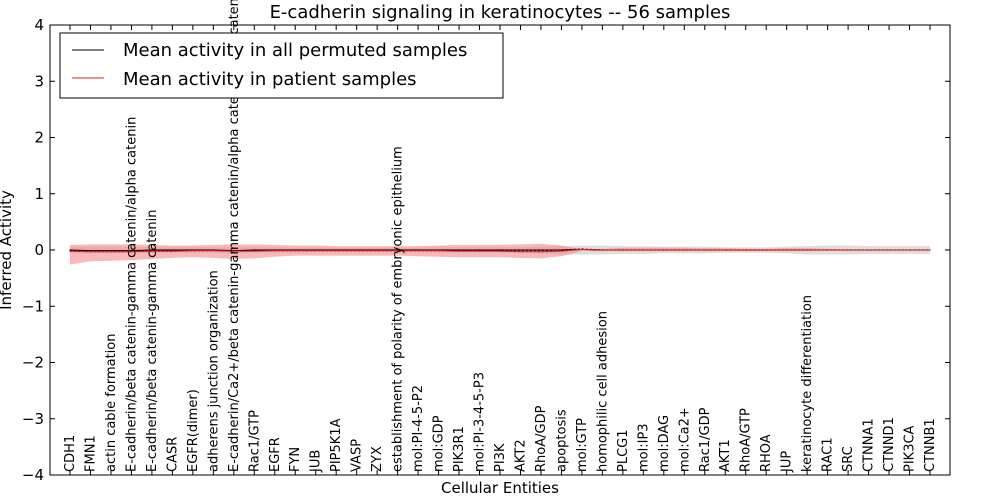 This screenshot has height=500, width=1000. I want to click on x-tick-label-25: mol:GTP, so click(582, 445).